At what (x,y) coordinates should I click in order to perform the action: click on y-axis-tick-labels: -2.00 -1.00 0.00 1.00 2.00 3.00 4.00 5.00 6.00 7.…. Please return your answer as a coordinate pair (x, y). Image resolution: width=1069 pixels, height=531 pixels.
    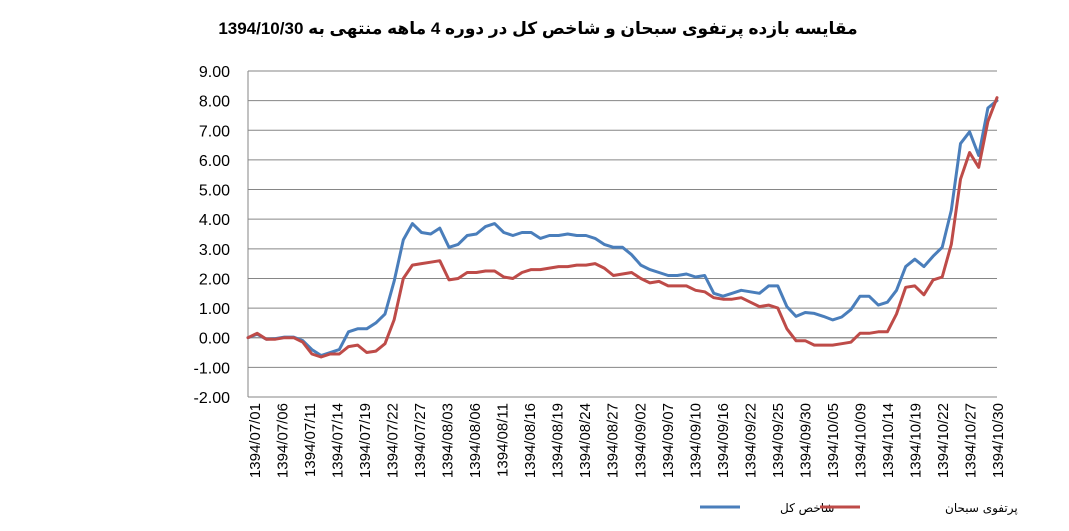
    Looking at the image, I should click on (212, 235).